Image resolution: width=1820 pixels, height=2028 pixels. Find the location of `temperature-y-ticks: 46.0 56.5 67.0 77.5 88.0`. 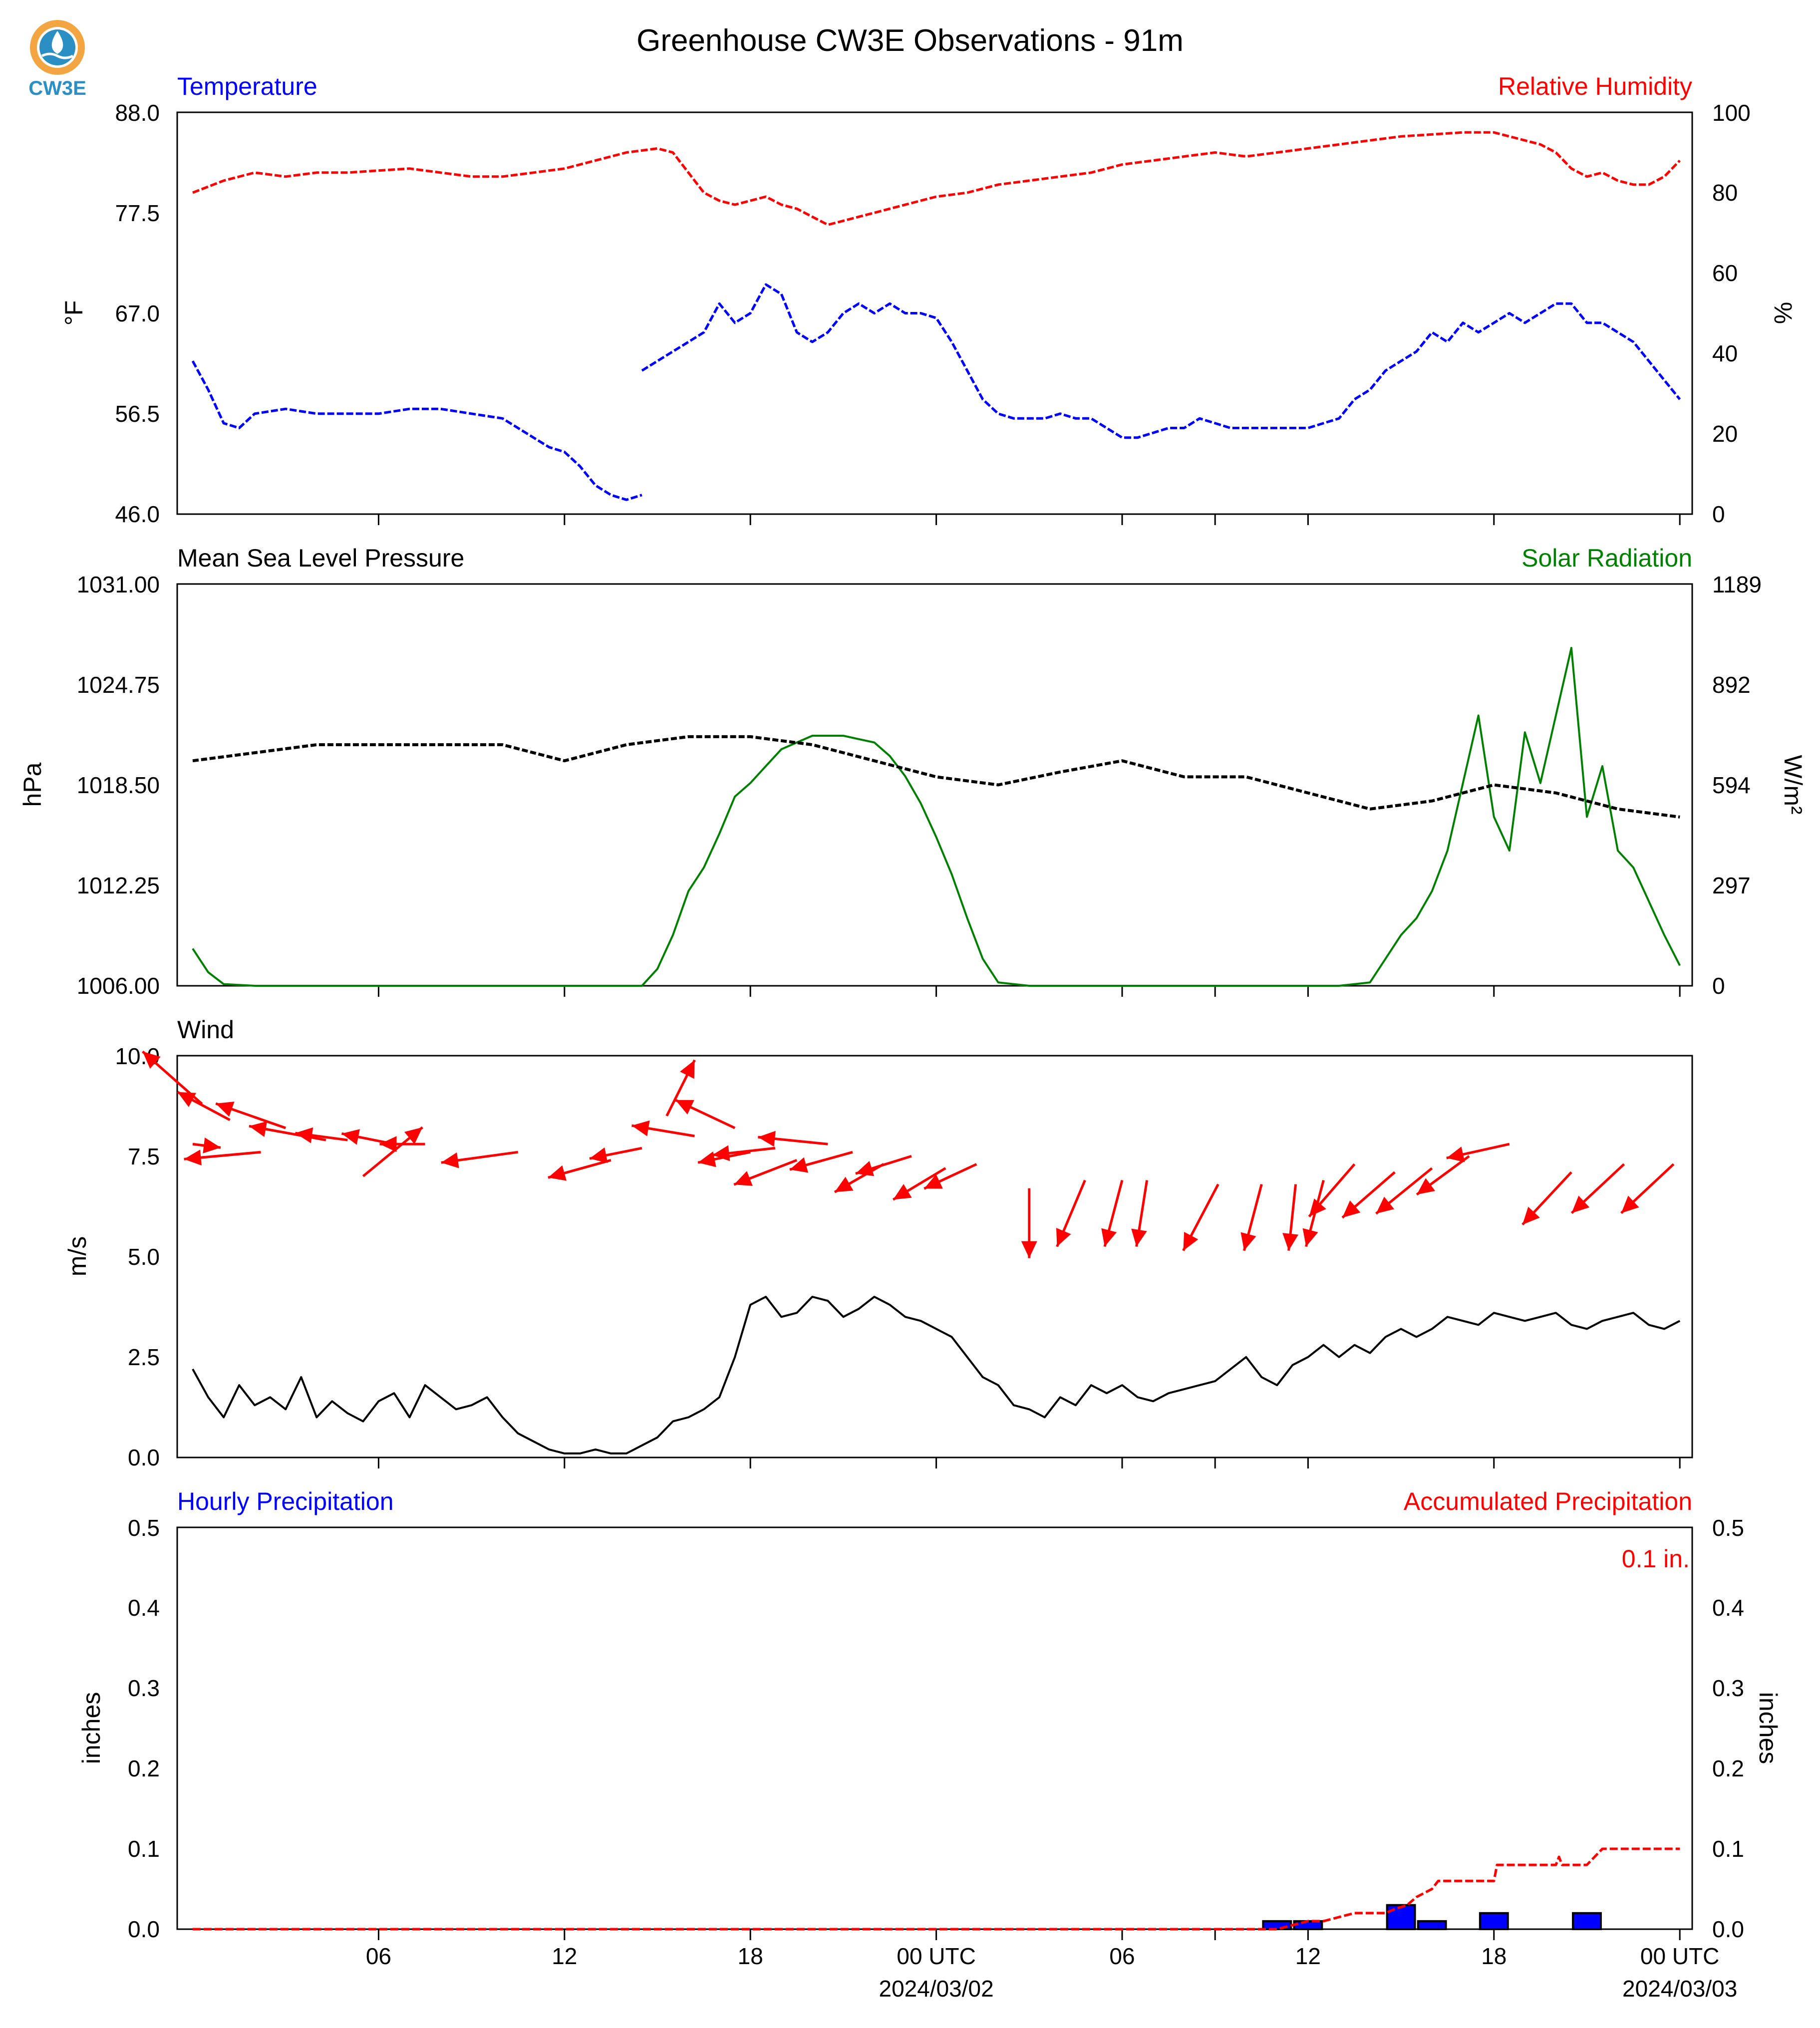

temperature-y-ticks: 46.0 56.5 67.0 77.5 88.0 is located at coordinates (137, 313).